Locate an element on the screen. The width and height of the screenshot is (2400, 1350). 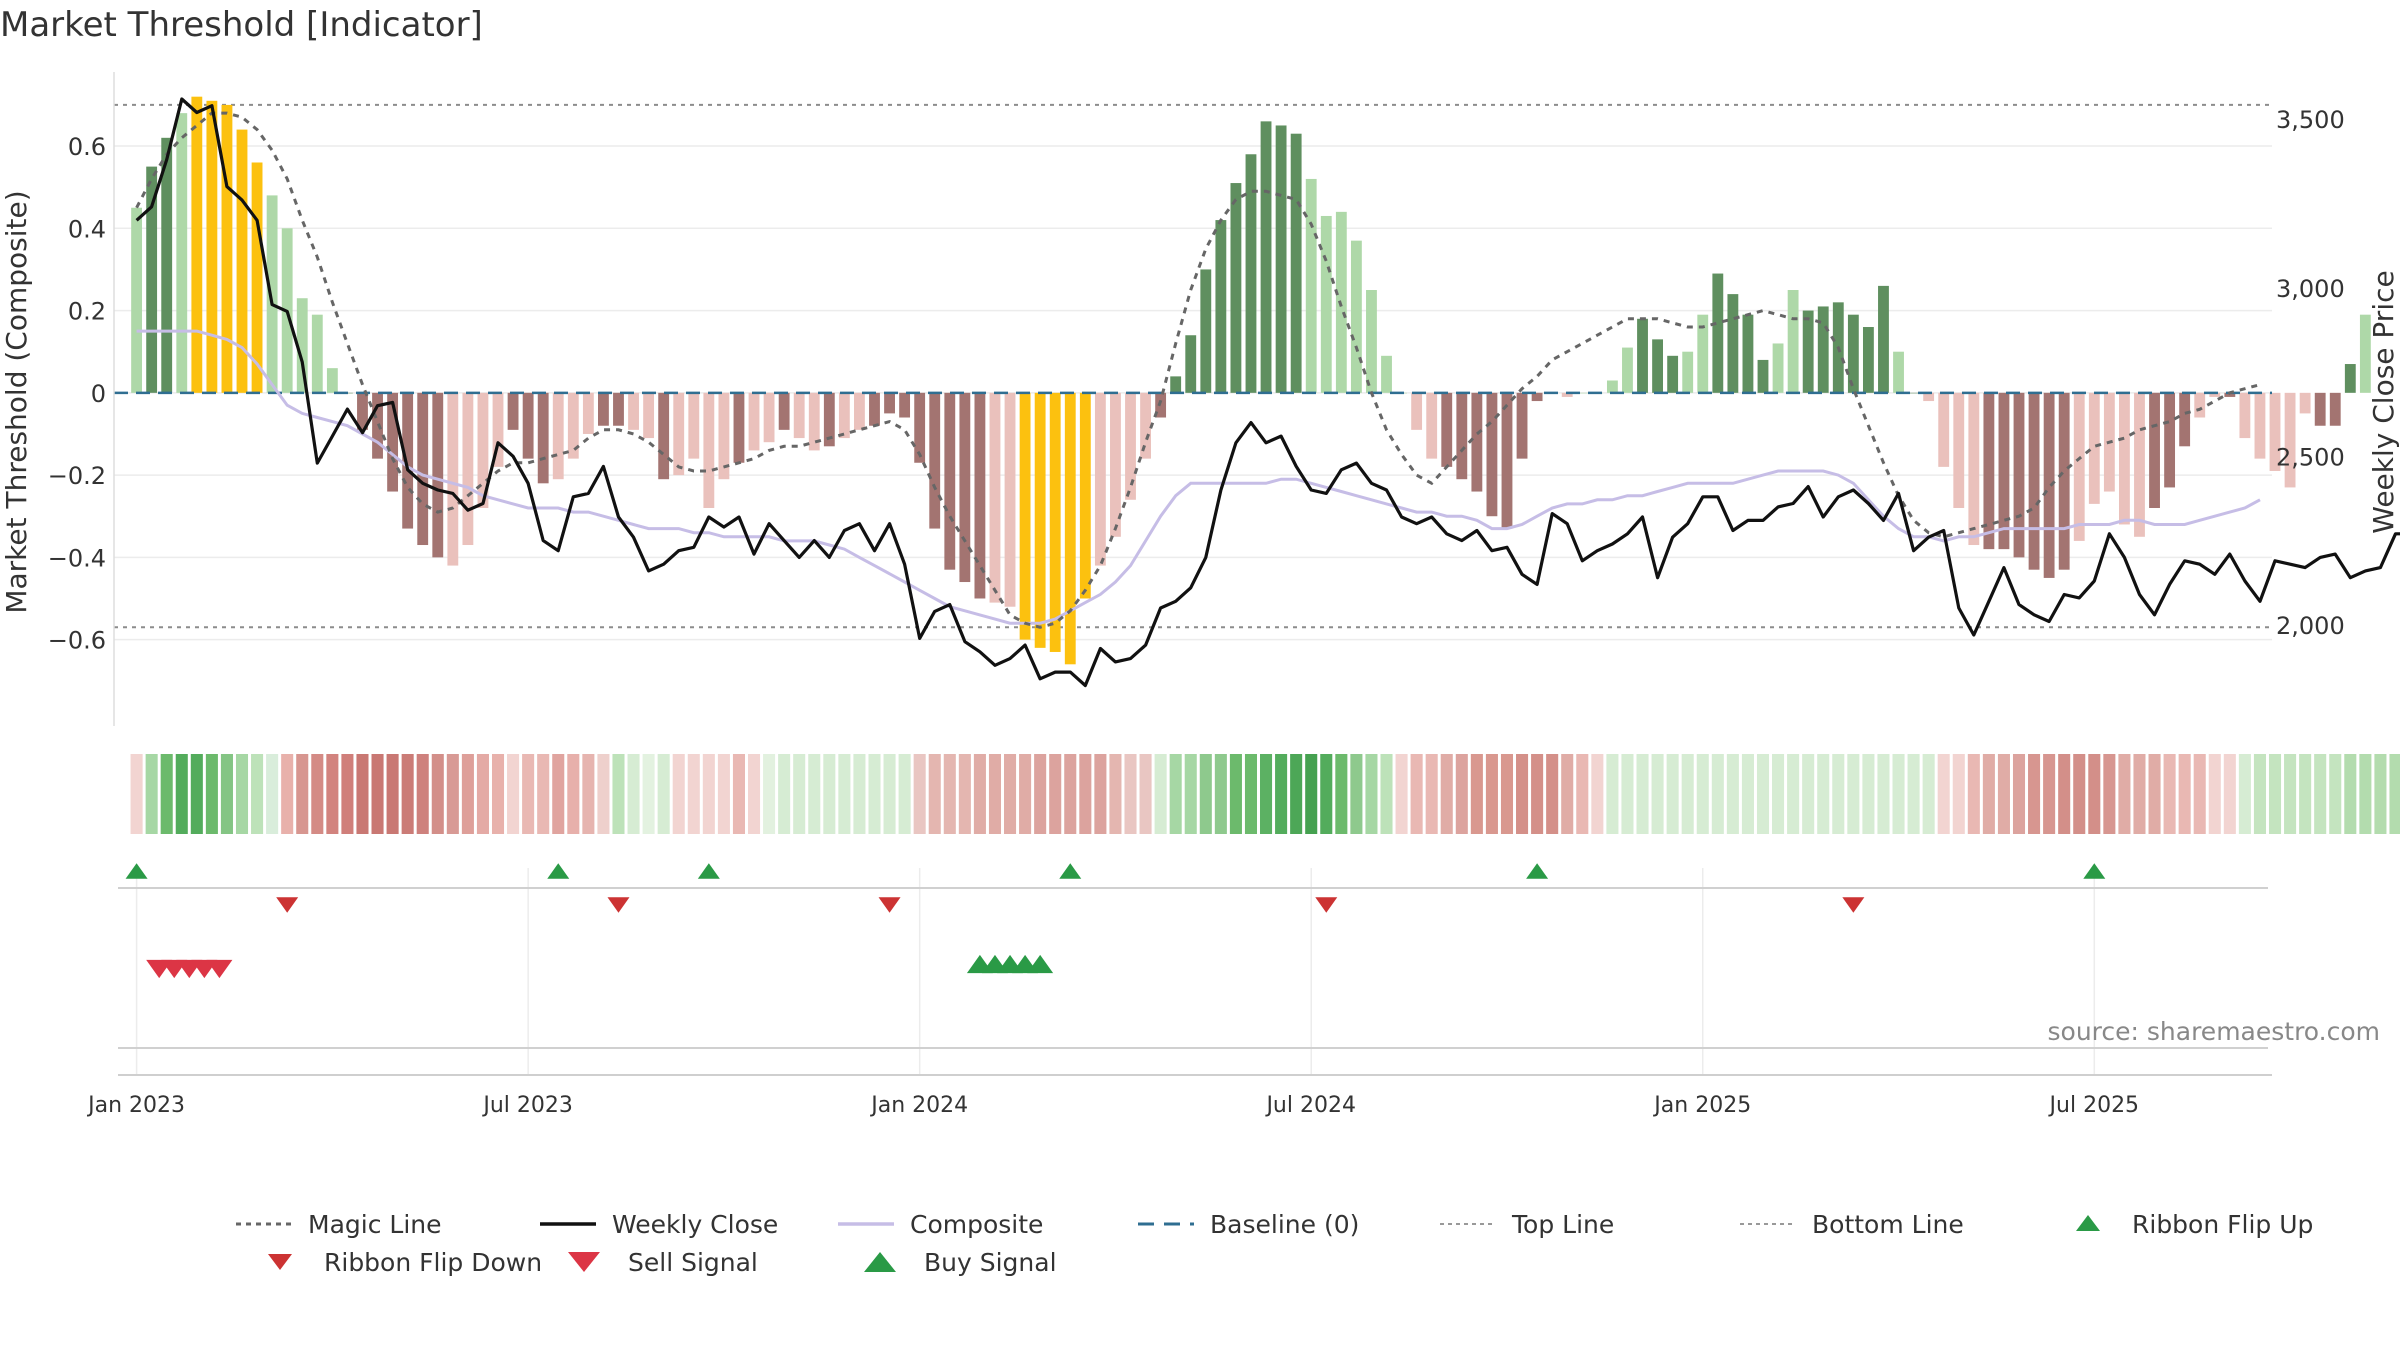
legend-label: Weekly Close is located at coordinates (695, 1224).